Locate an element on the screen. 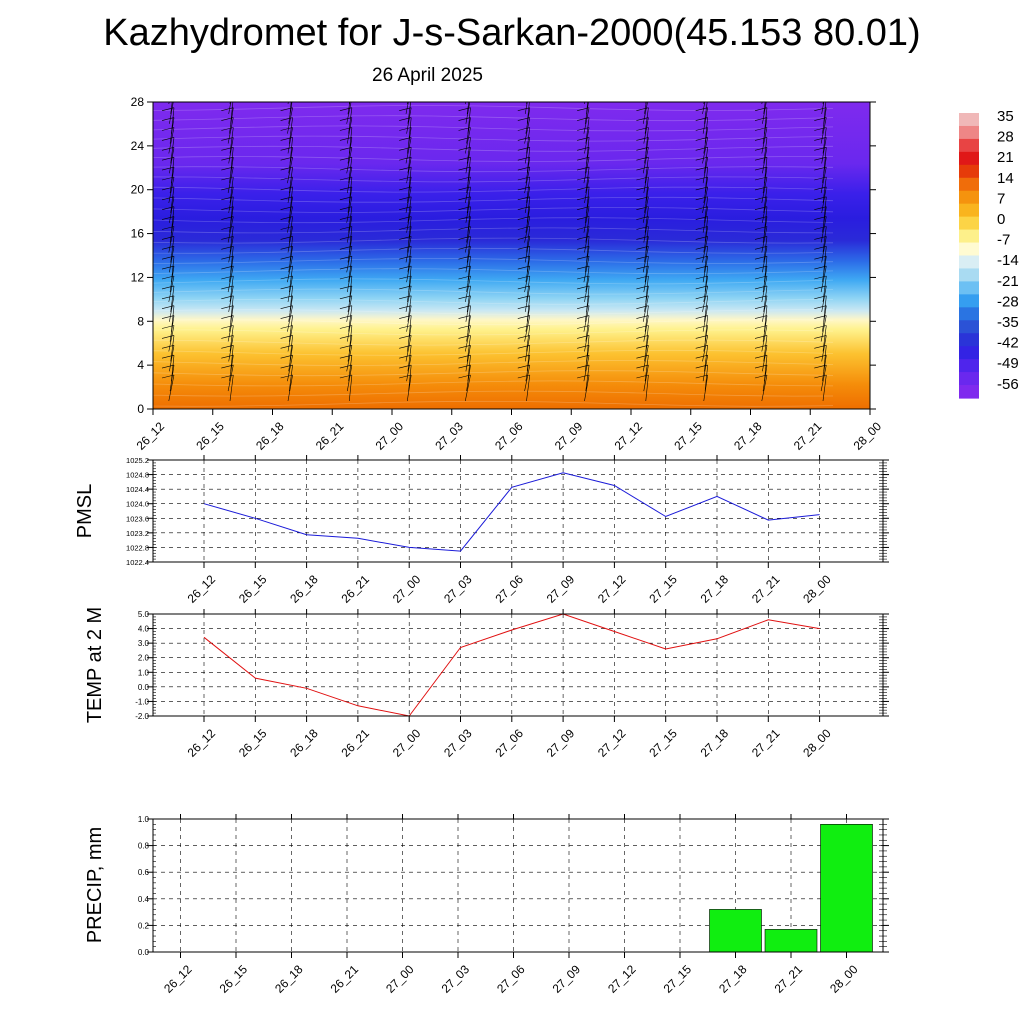 This screenshot has width=1024, height=1024. x-tick-label: 27_09 is located at coordinates (567, 979).